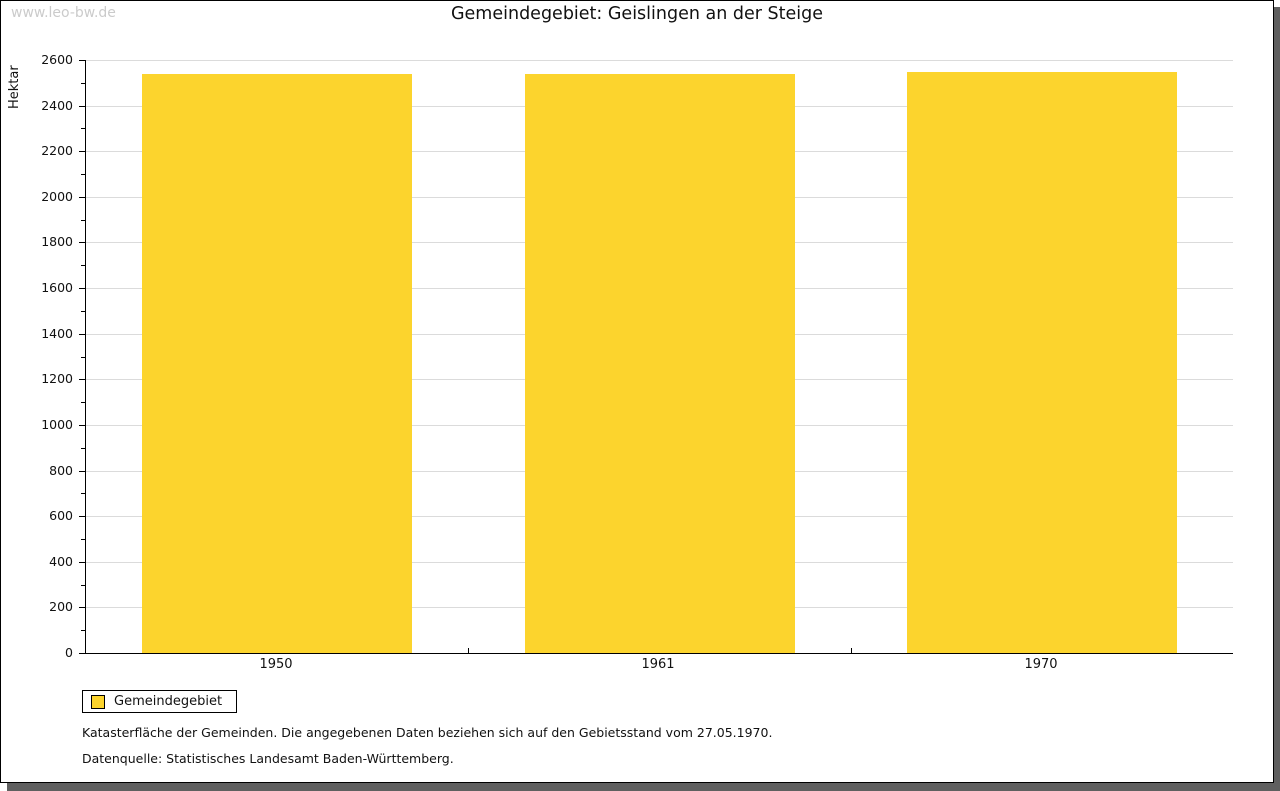 This screenshot has height=791, width=1280. Describe the element at coordinates (61, 470) in the screenshot. I see `y-tick-label-800: 800` at that location.